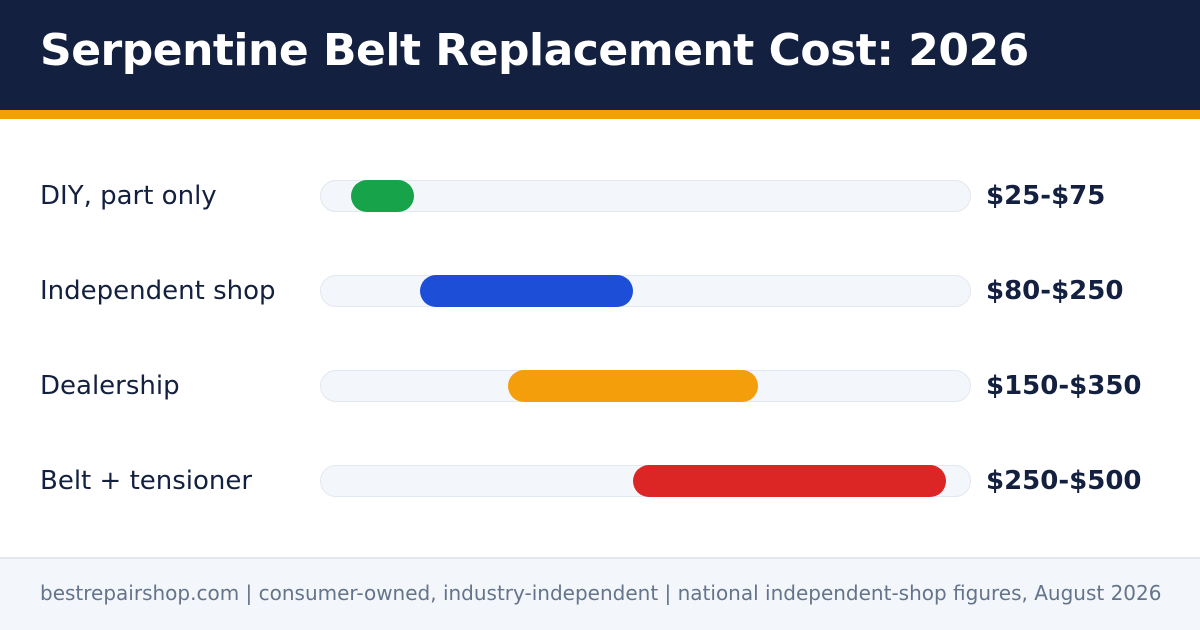 This screenshot has width=1200, height=630. Describe the element at coordinates (382, 196) in the screenshot. I see `range-bar-diy` at that location.